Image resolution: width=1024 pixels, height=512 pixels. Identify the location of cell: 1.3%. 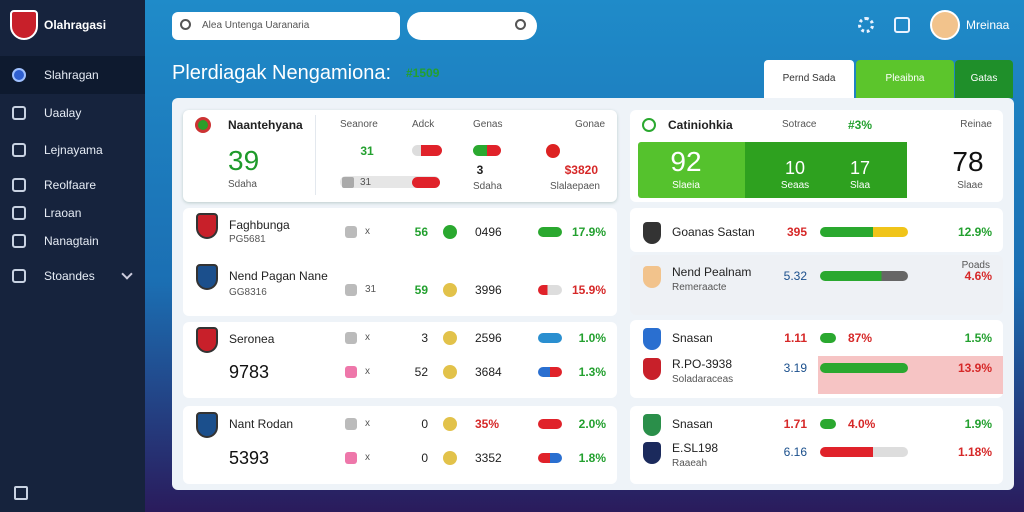
(592, 372).